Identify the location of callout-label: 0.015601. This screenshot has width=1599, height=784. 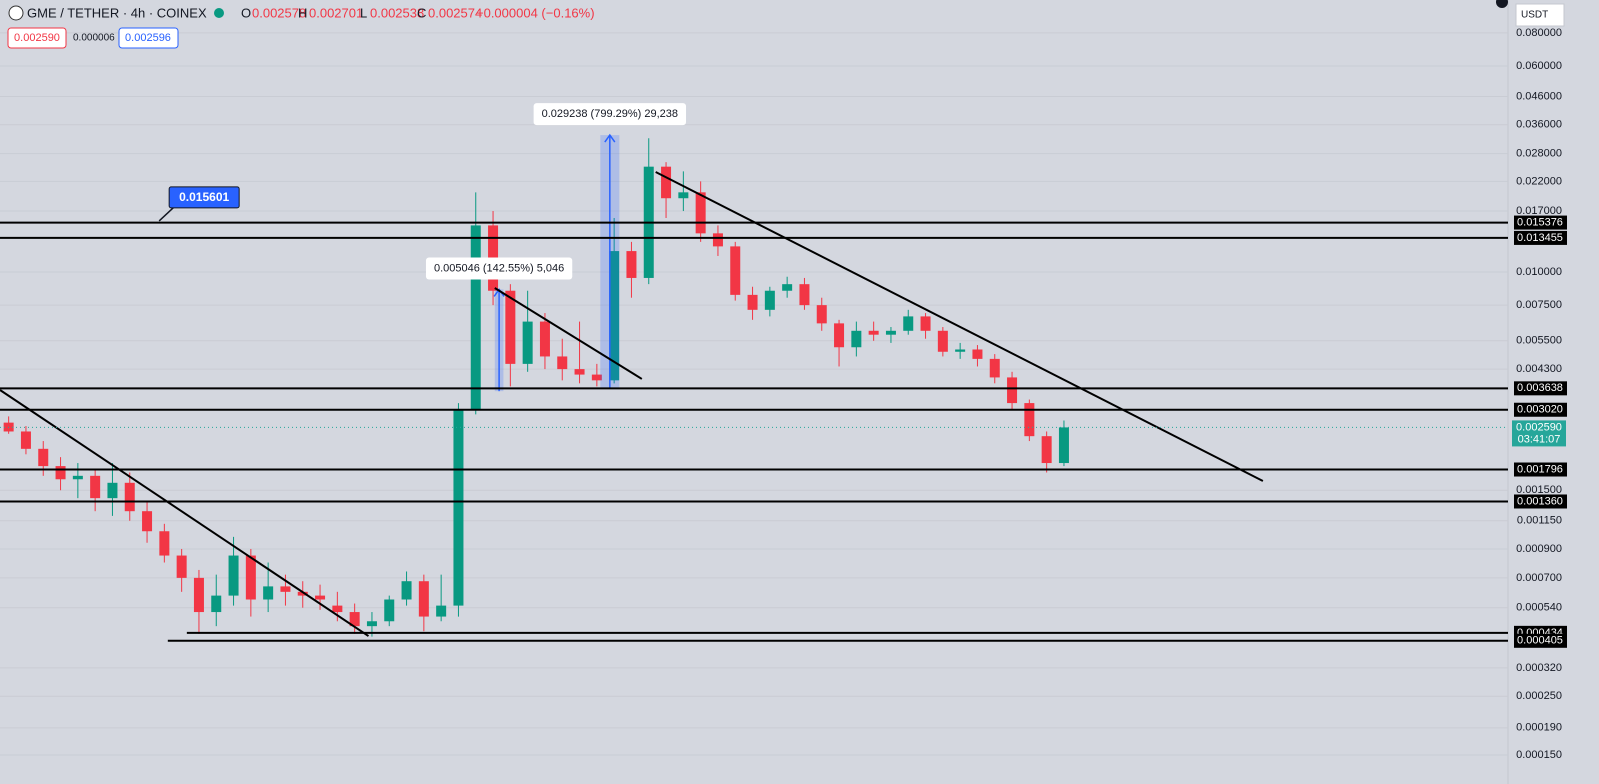
(204, 197).